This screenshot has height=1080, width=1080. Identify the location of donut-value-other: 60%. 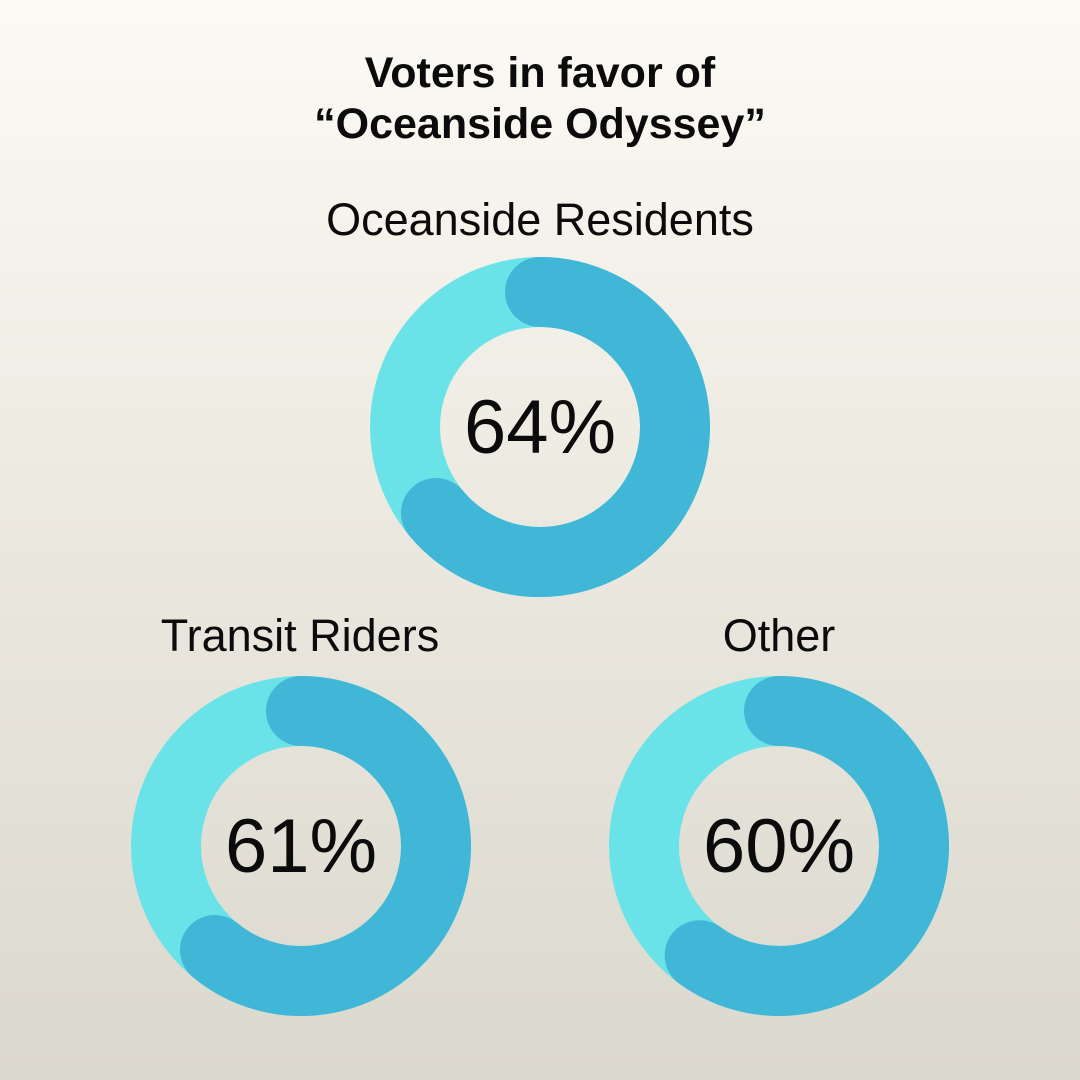
(779, 846).